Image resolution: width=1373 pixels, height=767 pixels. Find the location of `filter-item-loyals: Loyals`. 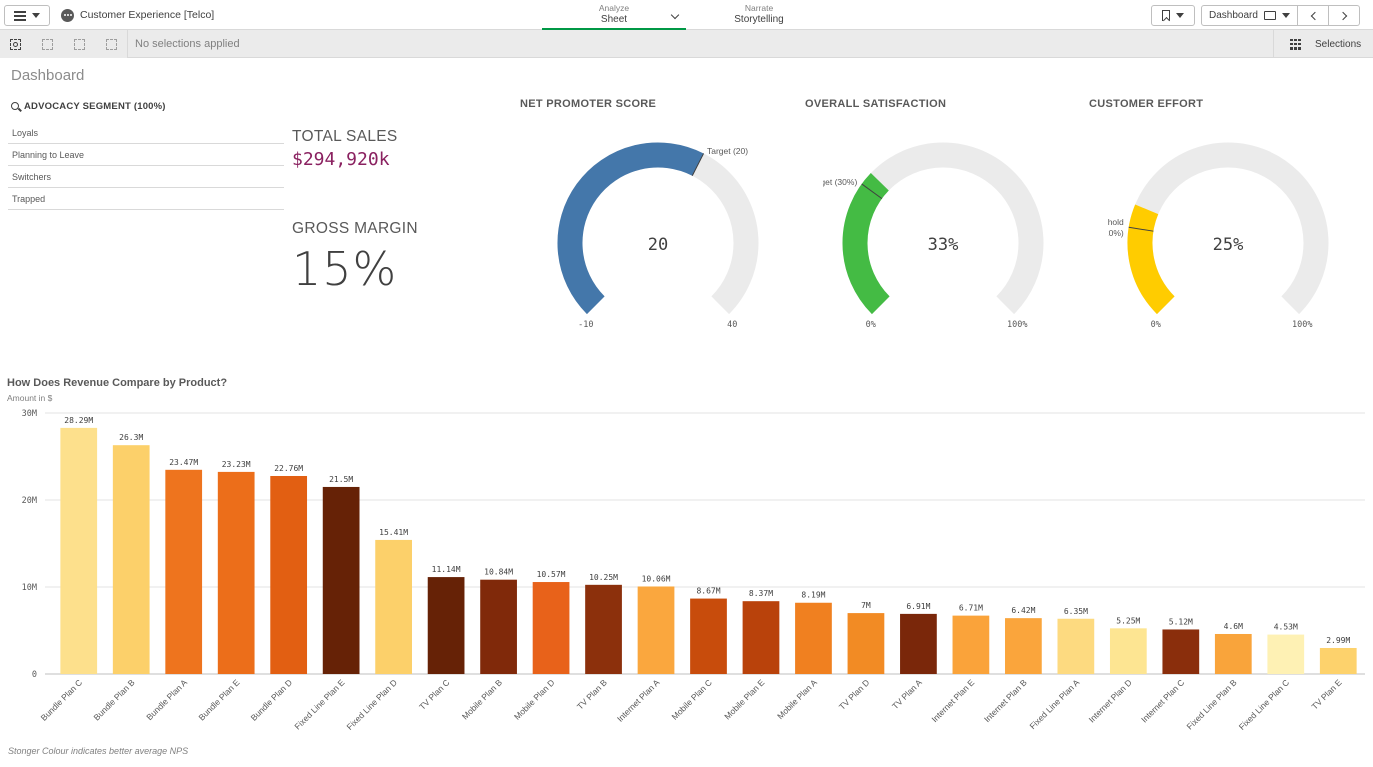

filter-item-loyals: Loyals is located at coordinates (146, 133).